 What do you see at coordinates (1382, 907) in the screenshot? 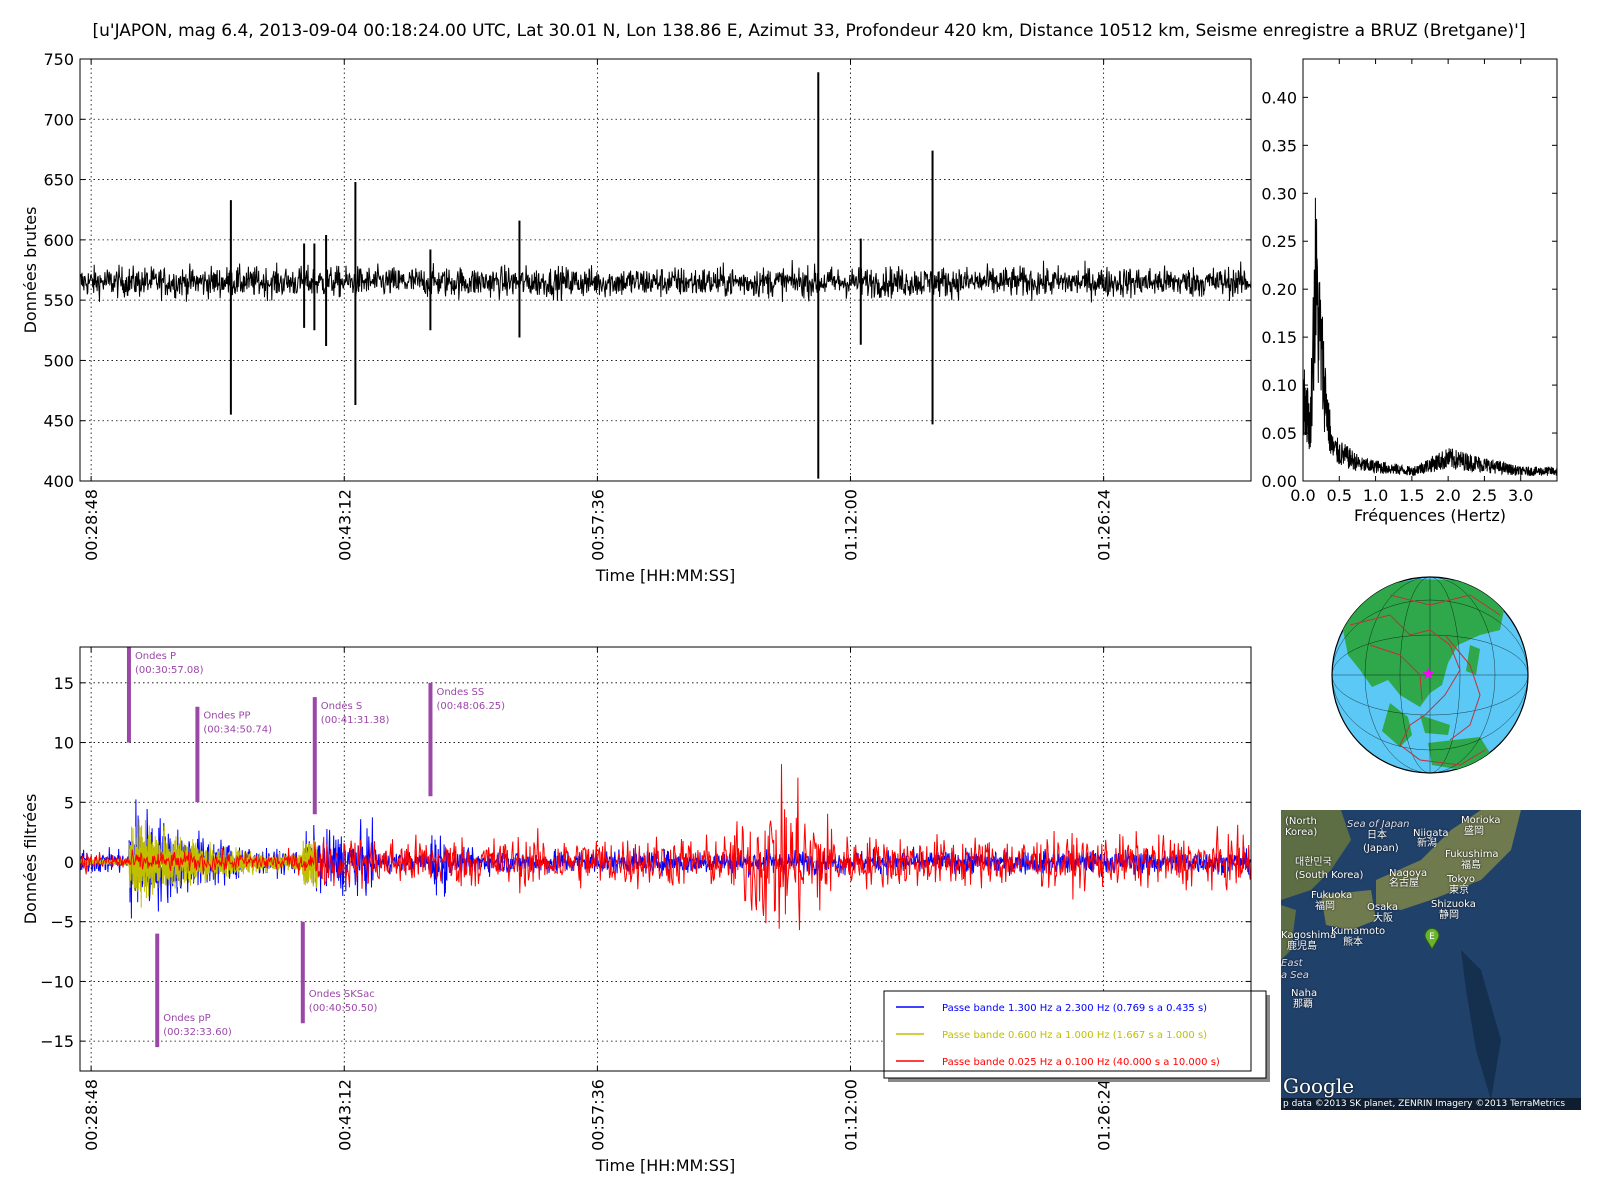
I see `map-place-label: Osaka` at bounding box center [1382, 907].